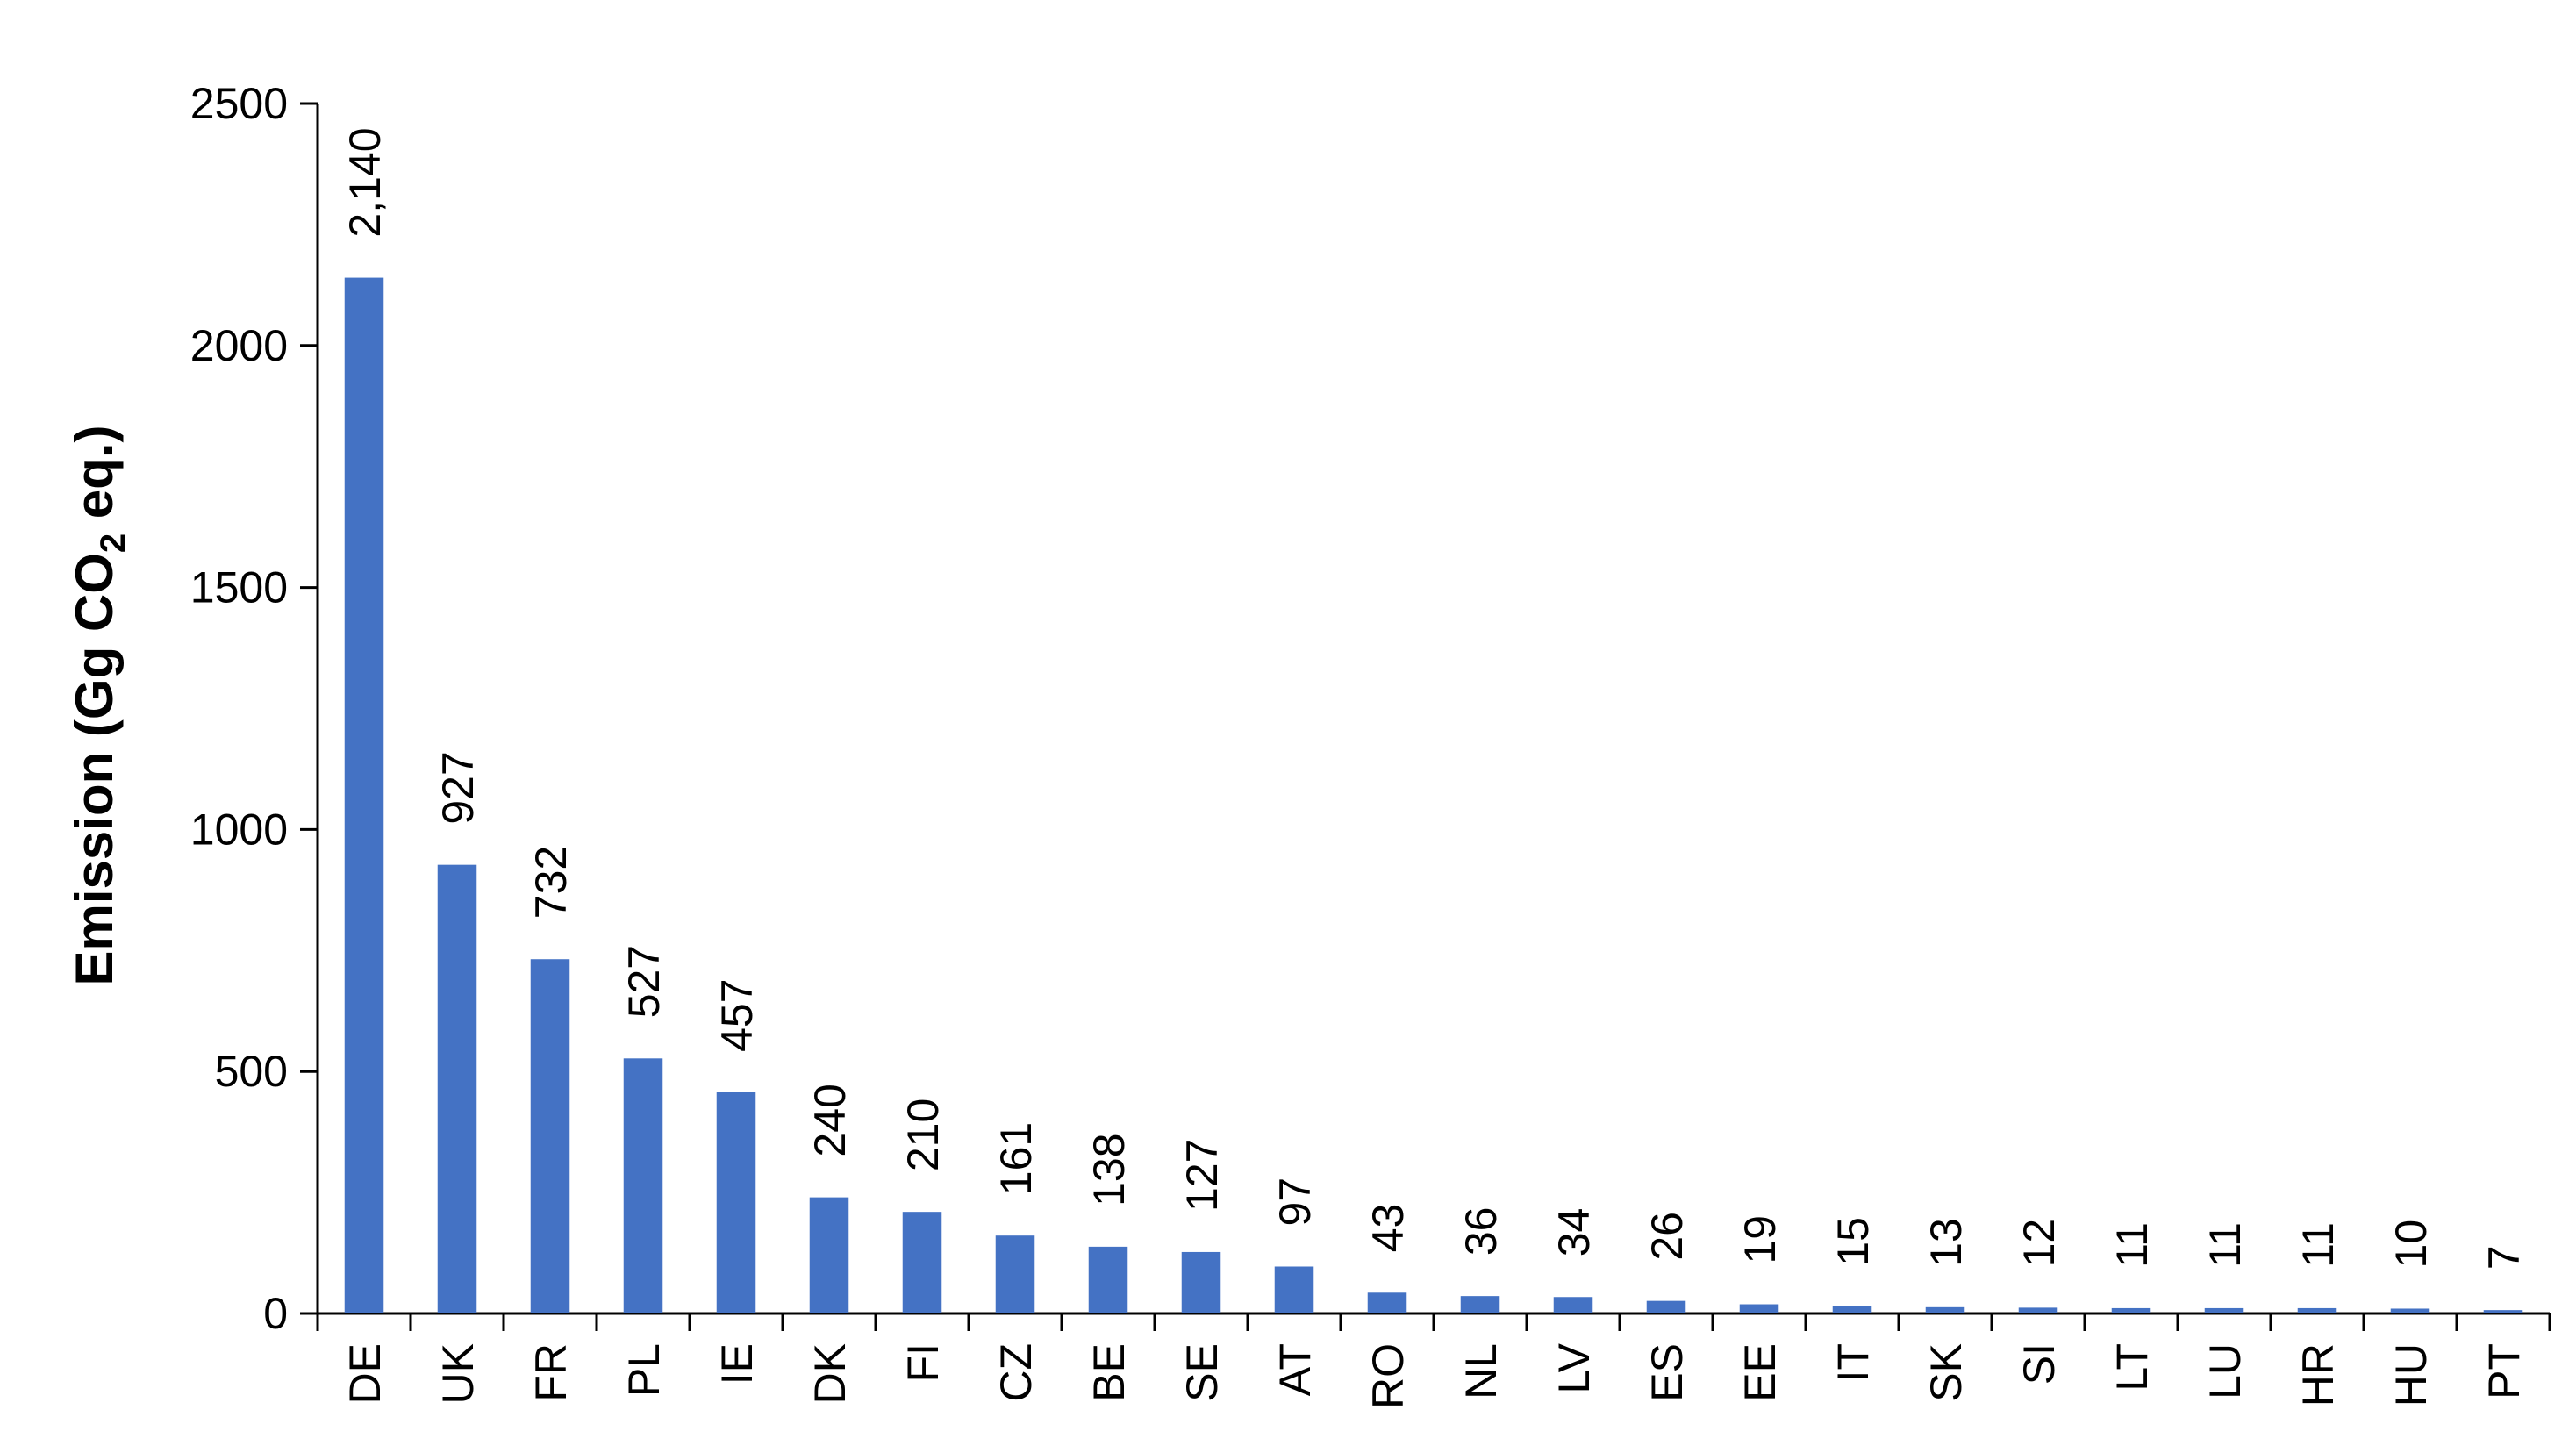 This screenshot has width=2576, height=1453. What do you see at coordinates (1573, 1305) in the screenshot?
I see `bar-lv` at bounding box center [1573, 1305].